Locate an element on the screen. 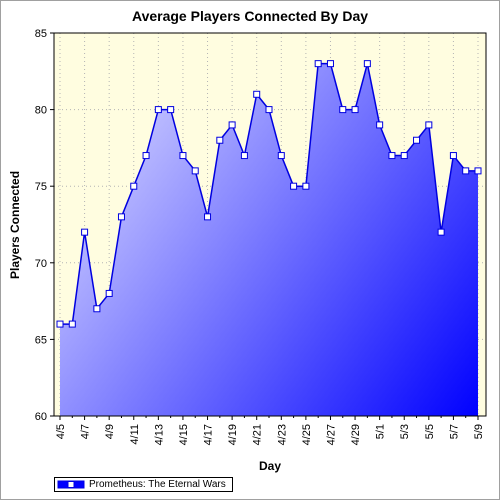 This screenshot has width=500, height=500. x-tick-label-4/9: 4/9 is located at coordinates (110, 431).